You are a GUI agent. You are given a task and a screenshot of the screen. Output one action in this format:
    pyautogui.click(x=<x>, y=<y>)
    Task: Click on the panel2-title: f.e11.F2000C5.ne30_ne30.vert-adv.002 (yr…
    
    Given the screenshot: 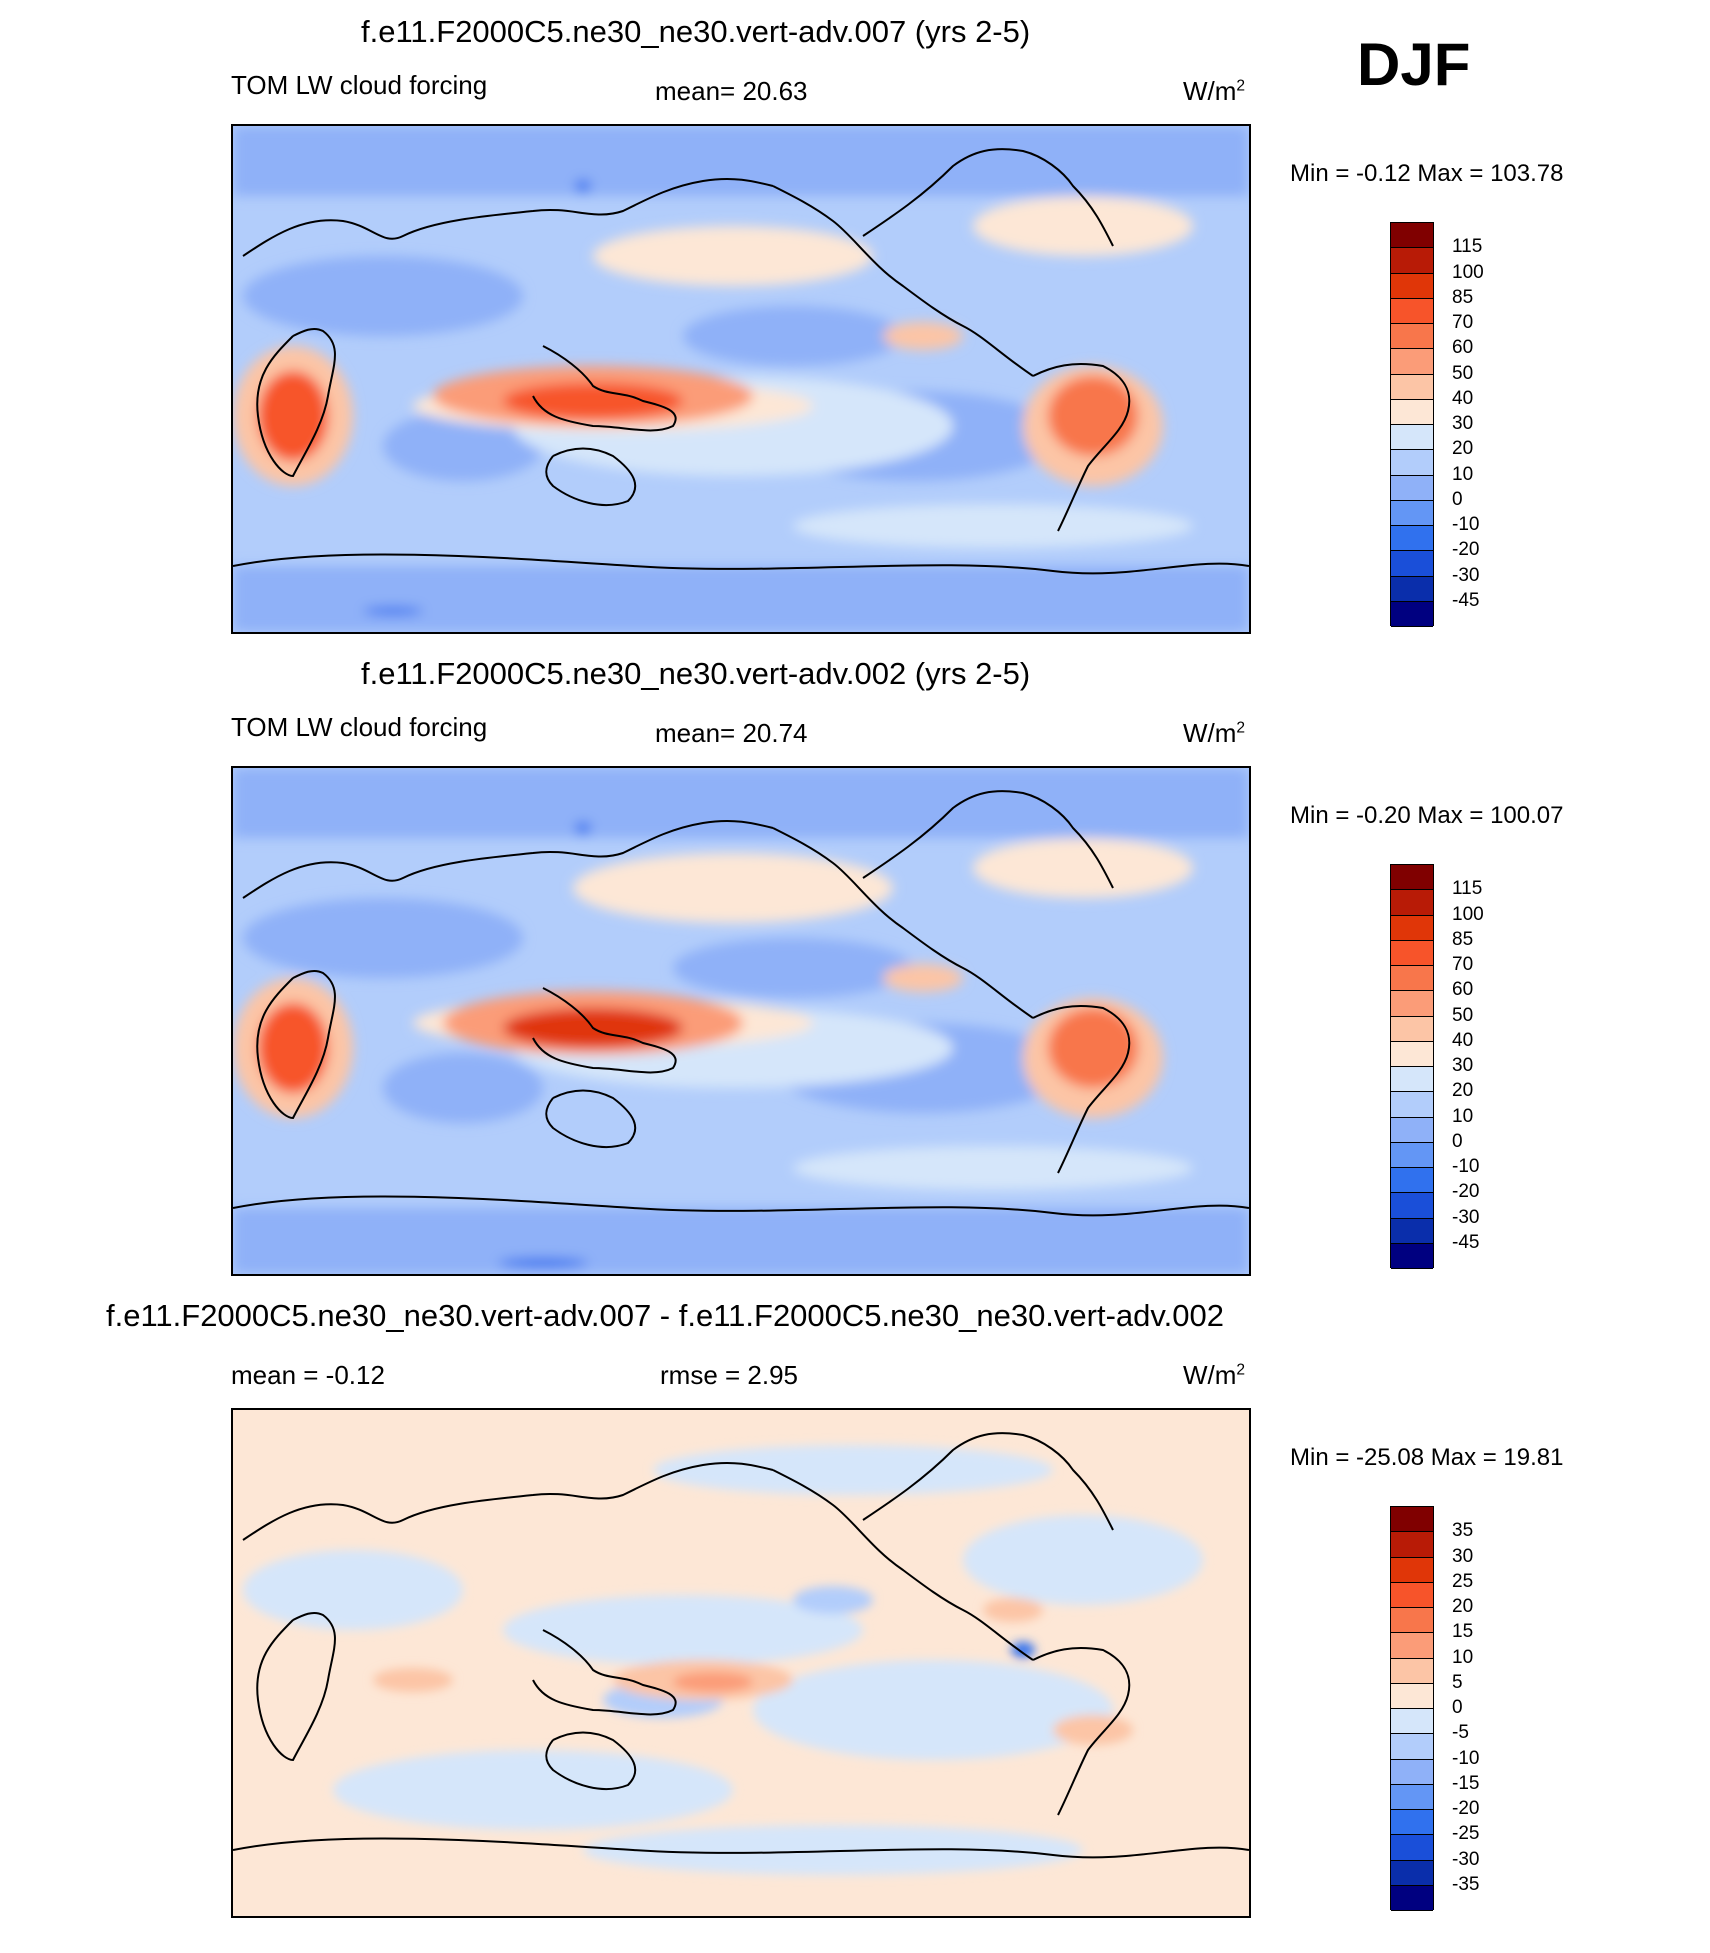 What is the action you would take?
    pyautogui.click(x=696, y=673)
    